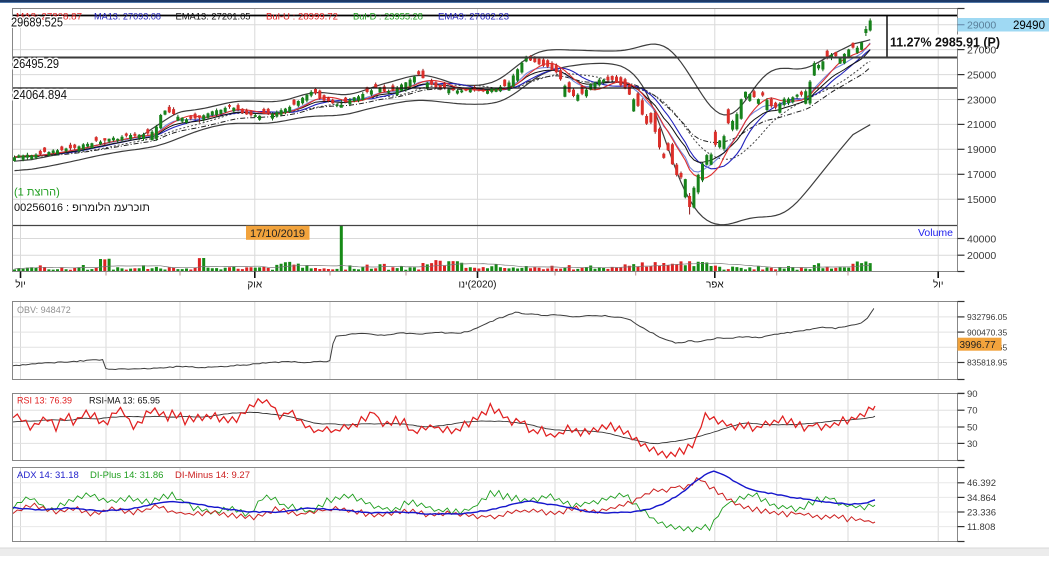  I want to click on svg-text: 25000, so click(981, 75).